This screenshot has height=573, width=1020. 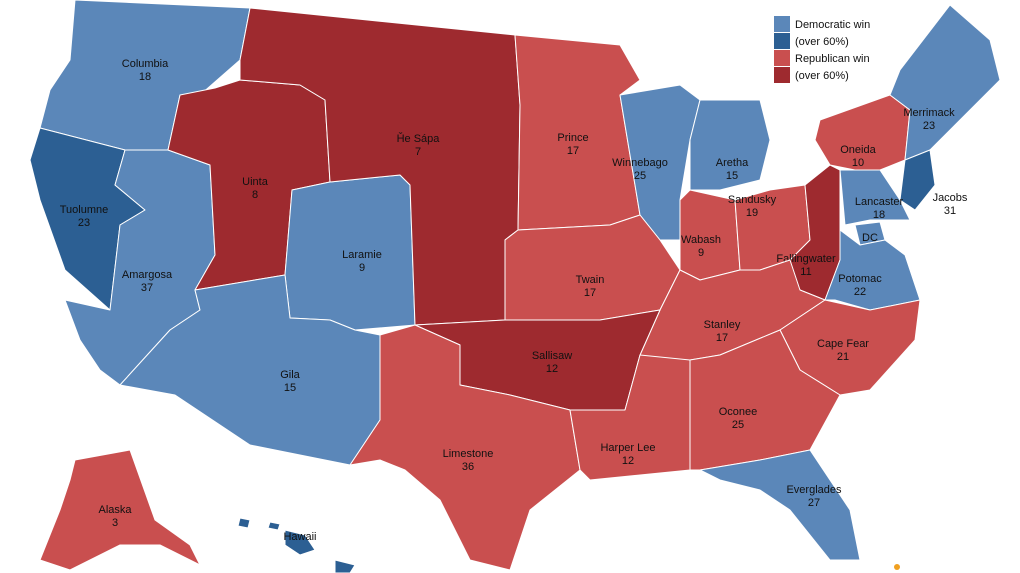 I want to click on region-name: Merrimack, so click(x=929, y=113).